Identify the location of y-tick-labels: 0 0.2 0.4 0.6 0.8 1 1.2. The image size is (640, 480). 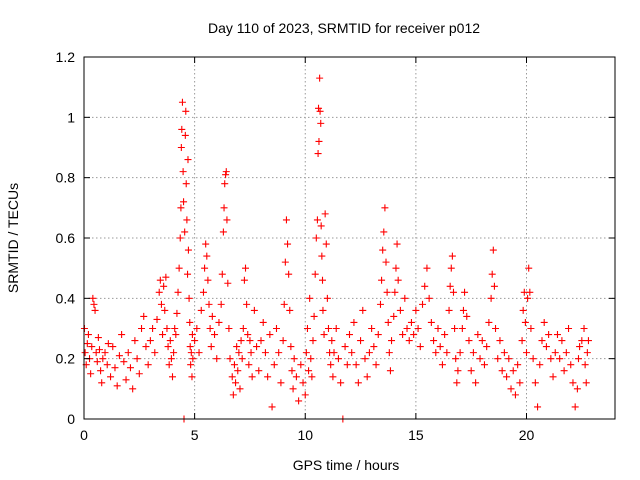
(66, 238).